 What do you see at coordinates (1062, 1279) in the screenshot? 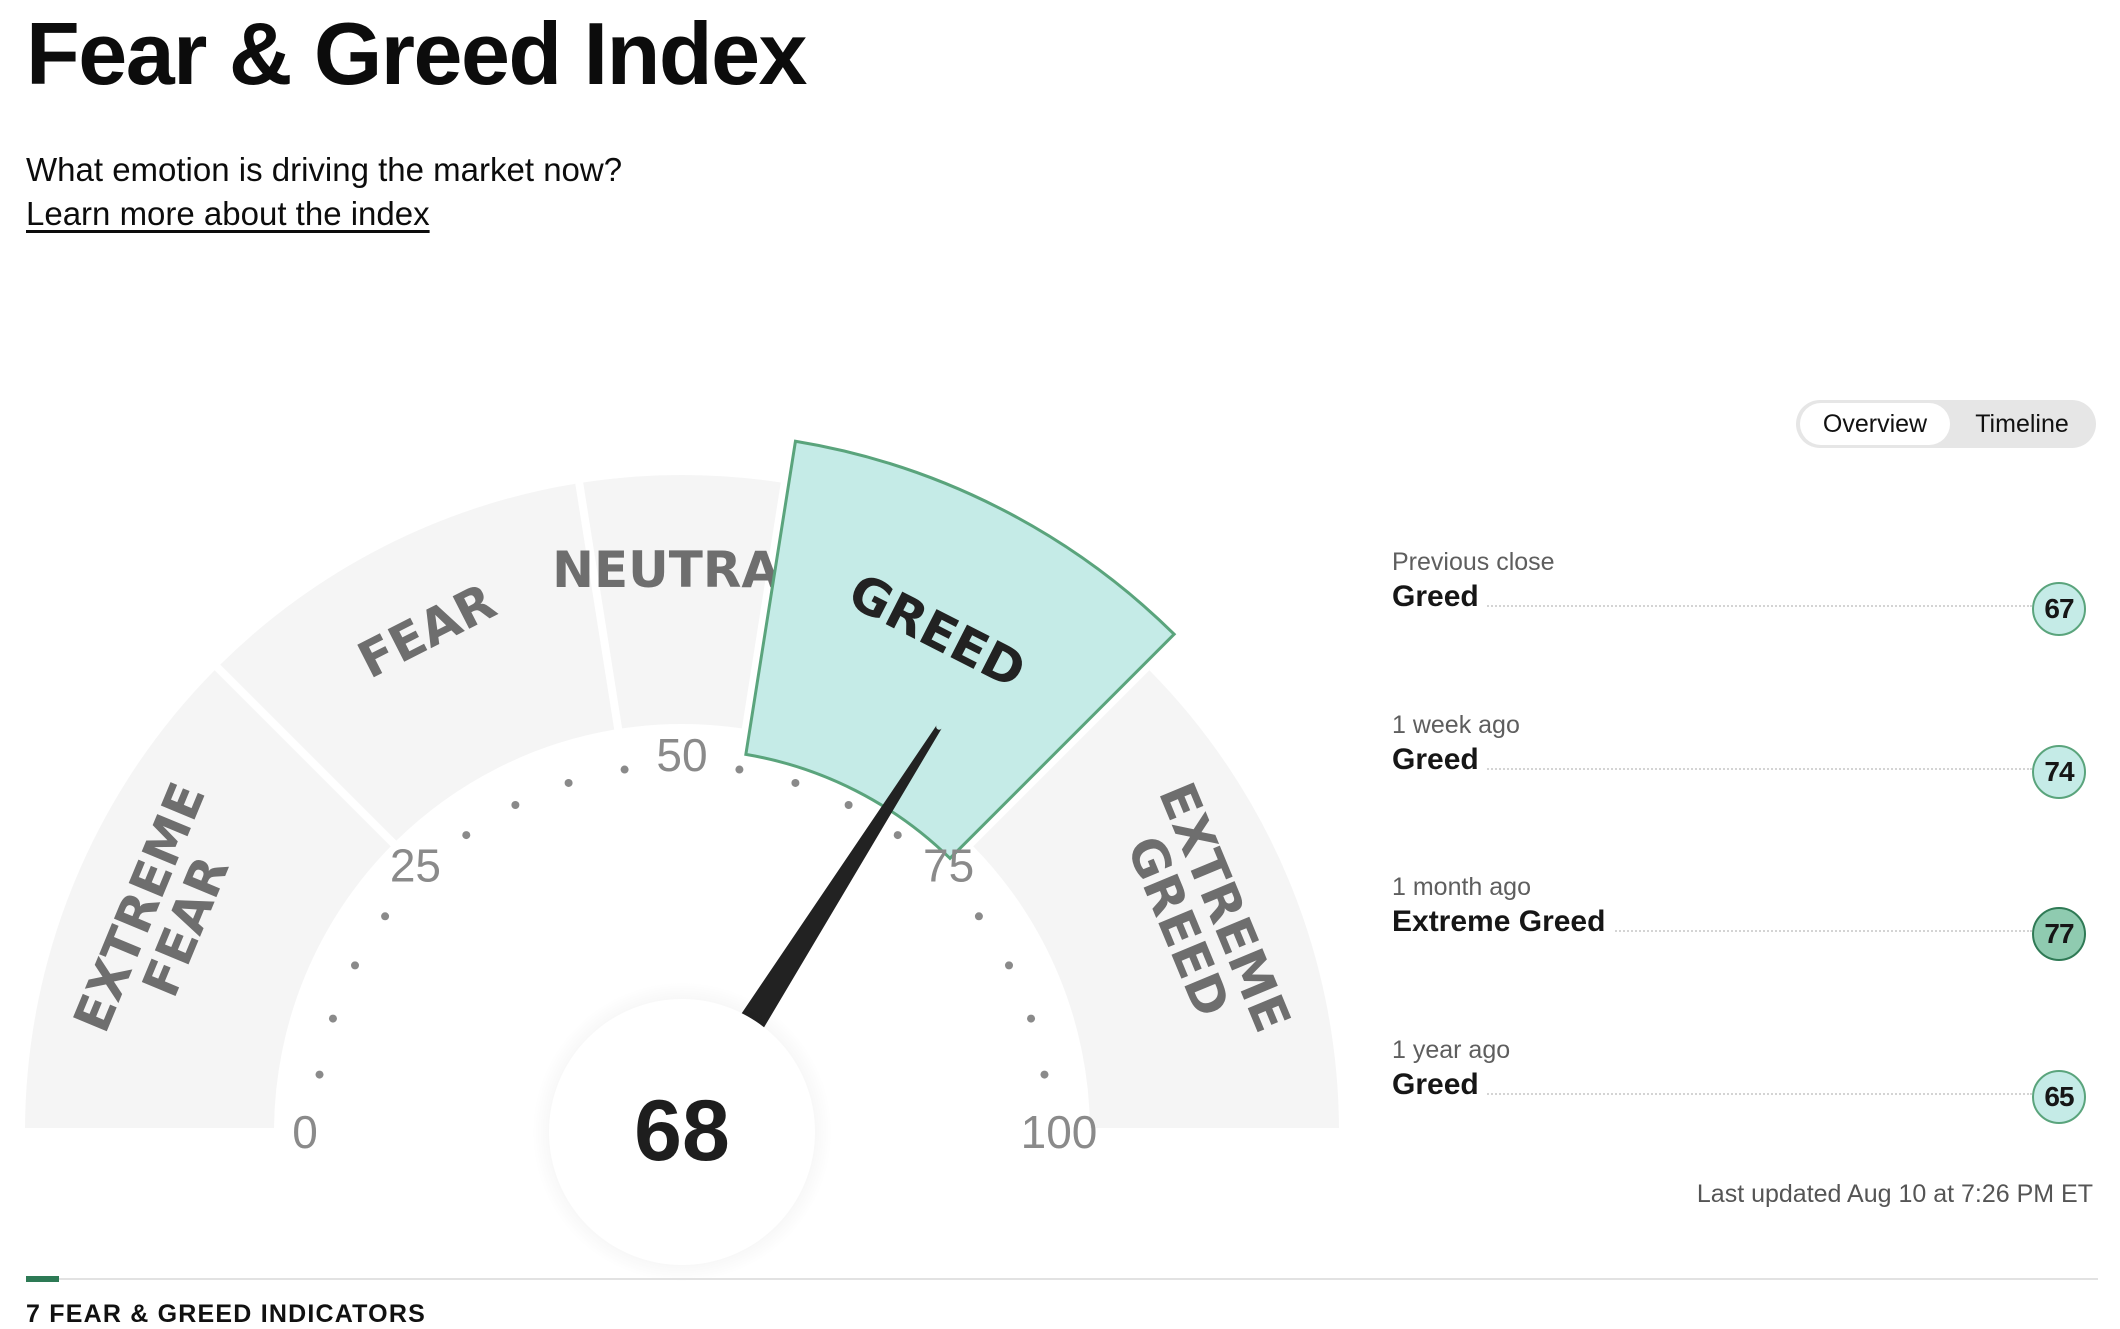
I see `section-divider` at bounding box center [1062, 1279].